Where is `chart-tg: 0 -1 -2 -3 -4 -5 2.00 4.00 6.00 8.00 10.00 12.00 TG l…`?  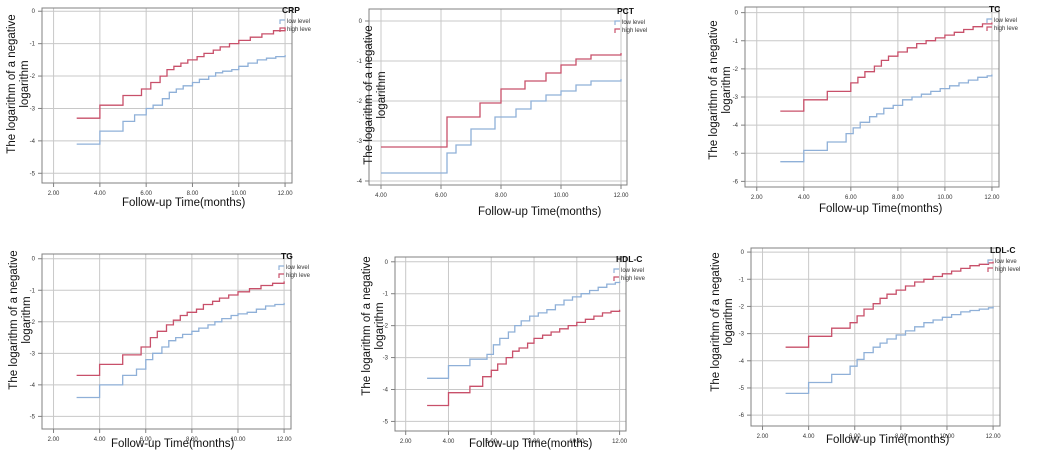 chart-tg: 0 -1 -2 -3 -4 -5 2.00 4.00 6.00 8.00 10.00 12.00 TG l… is located at coordinates (170, 347).